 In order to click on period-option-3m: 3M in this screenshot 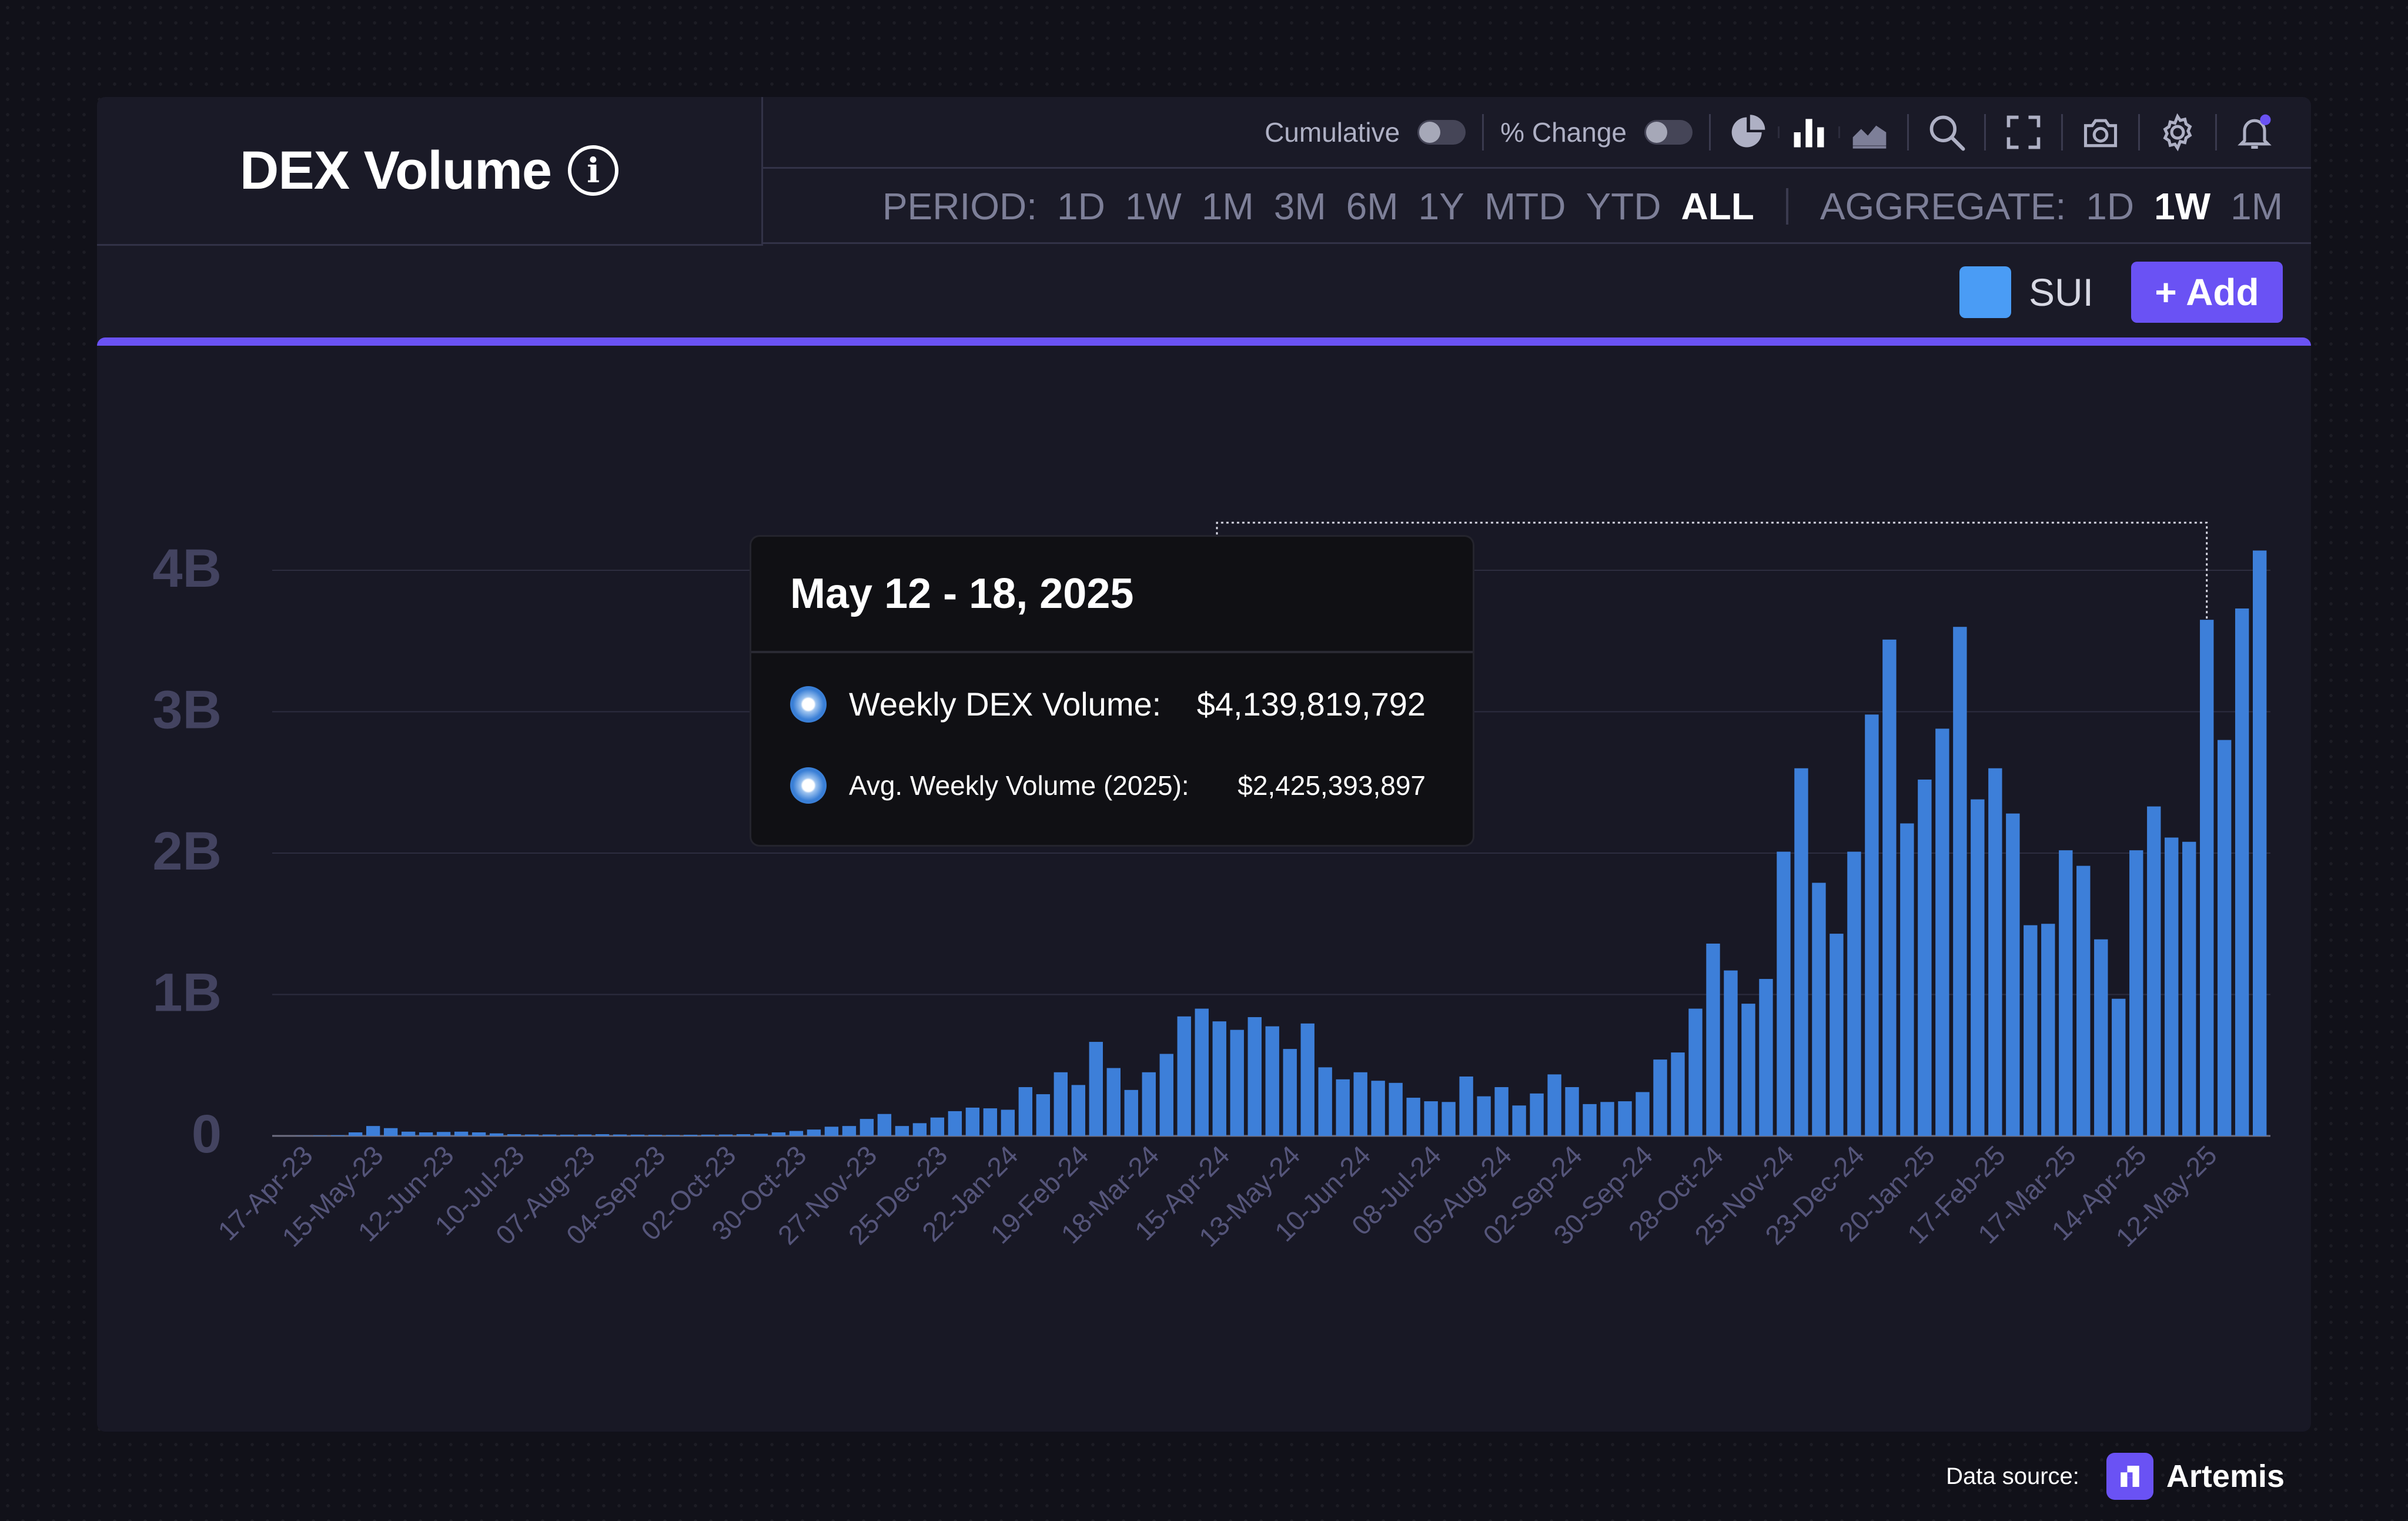, I will do `click(1299, 206)`.